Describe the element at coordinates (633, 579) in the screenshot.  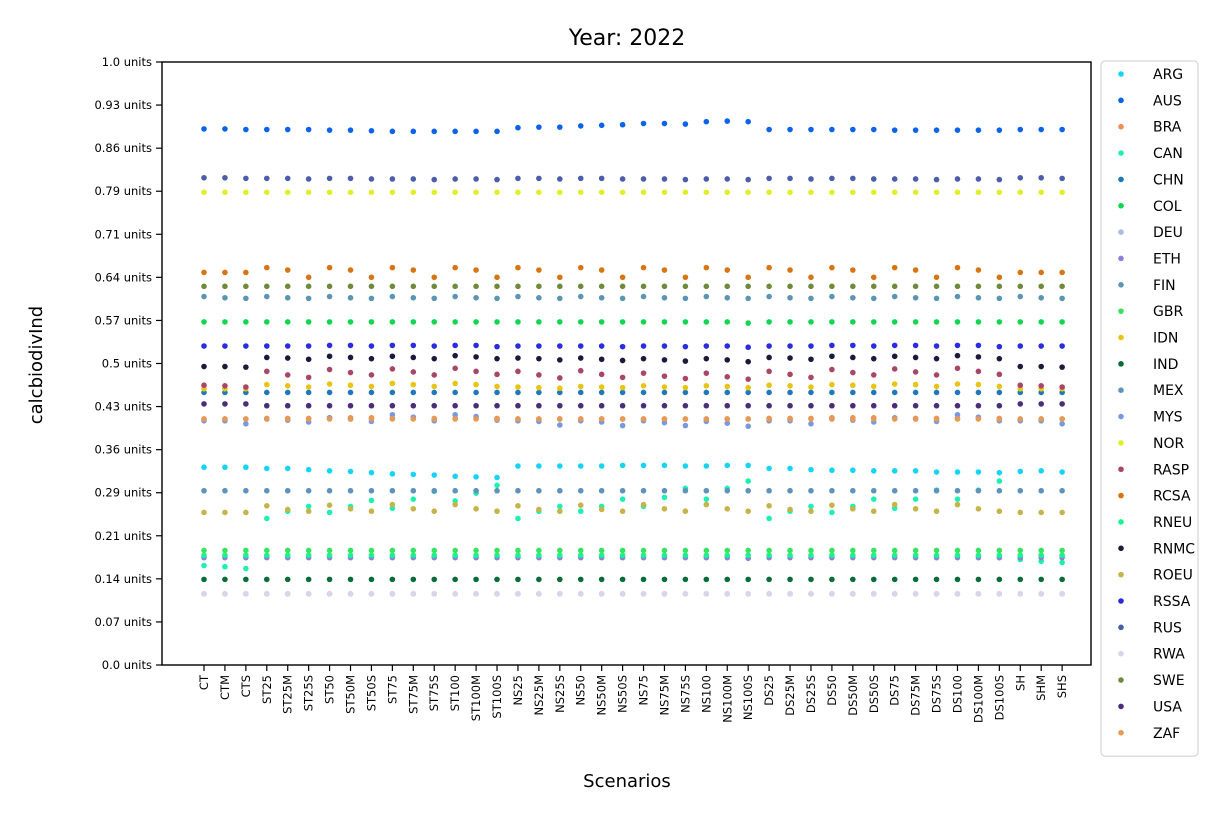
I see `series-ind` at that location.